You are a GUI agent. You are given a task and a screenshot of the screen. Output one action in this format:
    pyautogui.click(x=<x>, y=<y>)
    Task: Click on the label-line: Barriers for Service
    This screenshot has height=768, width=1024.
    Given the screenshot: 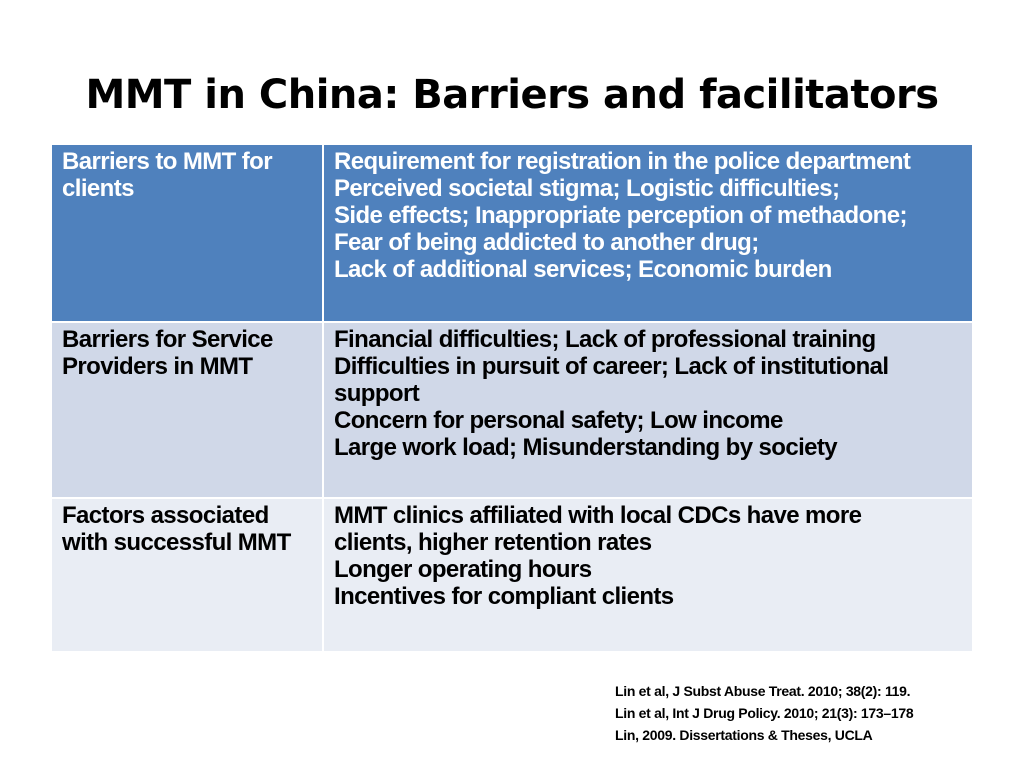 What is the action you would take?
    pyautogui.click(x=167, y=339)
    